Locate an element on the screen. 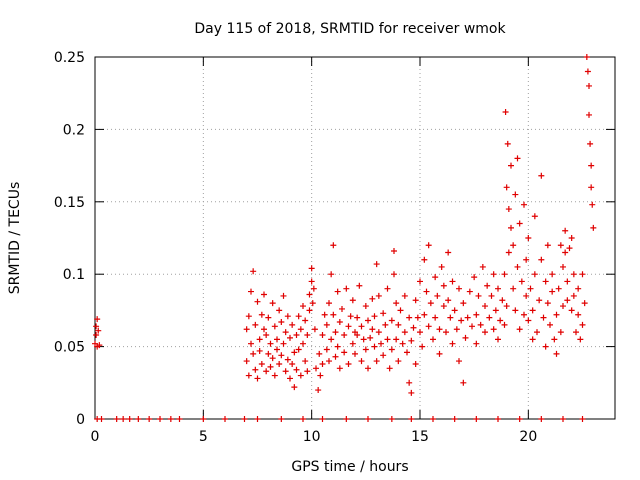 The image size is (640, 480). x-tick-label: 20 is located at coordinates (528, 437).